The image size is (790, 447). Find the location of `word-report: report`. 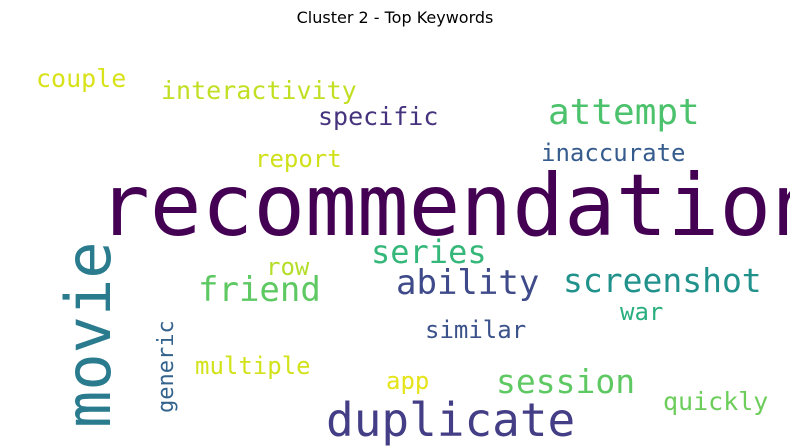

word-report: report is located at coordinates (298, 159).